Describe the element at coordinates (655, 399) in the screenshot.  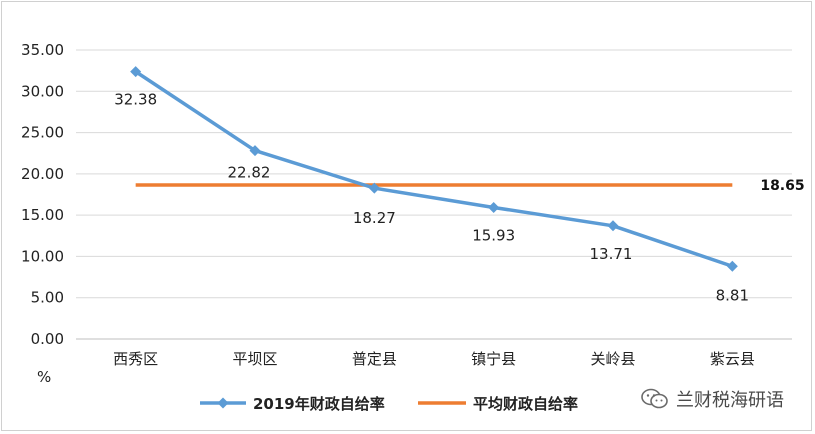
I see `wechat-icon` at that location.